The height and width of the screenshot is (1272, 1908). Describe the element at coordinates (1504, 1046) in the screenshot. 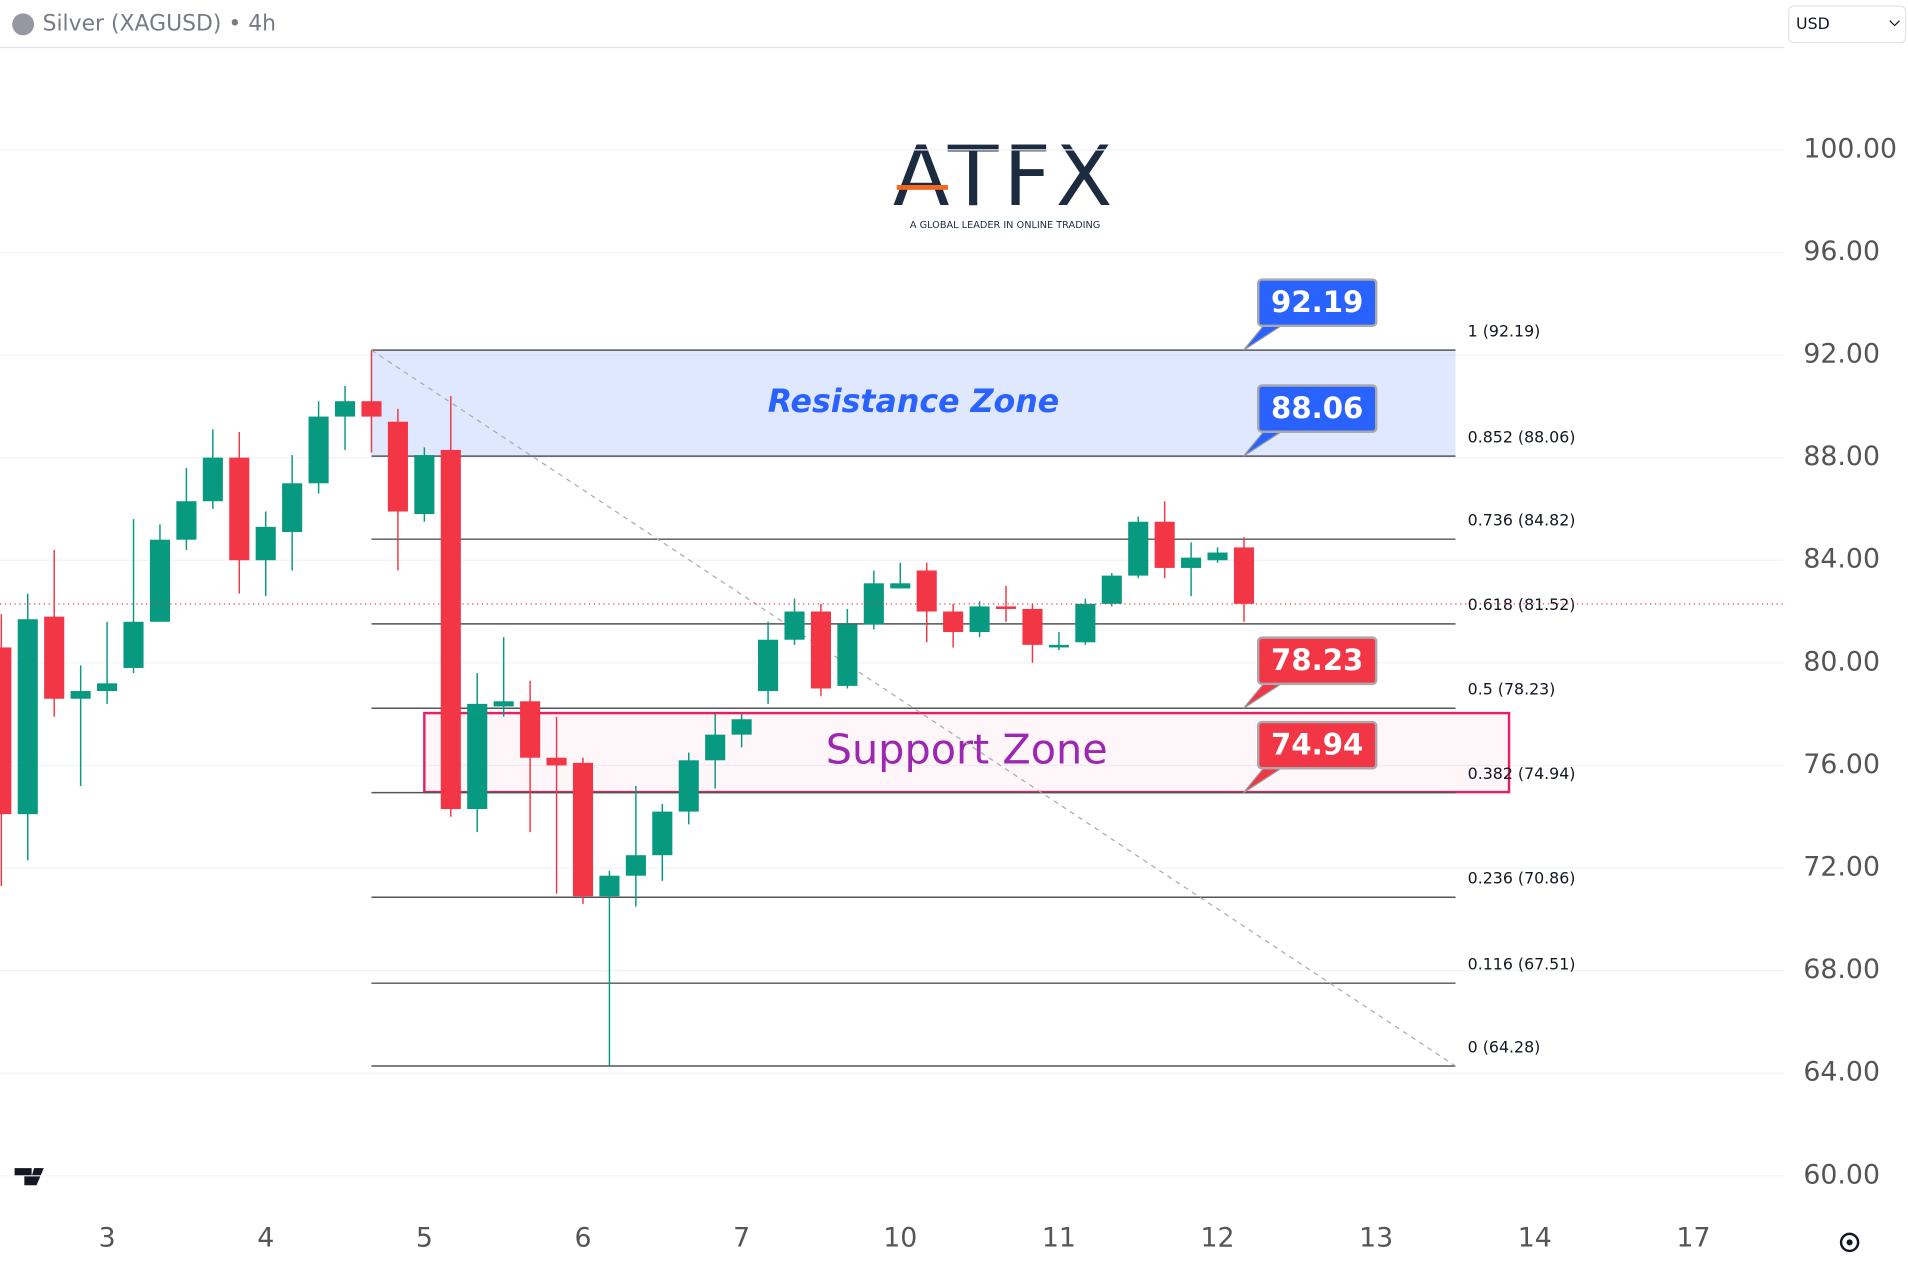

I see `fib-label: 0 (64.28)` at that location.